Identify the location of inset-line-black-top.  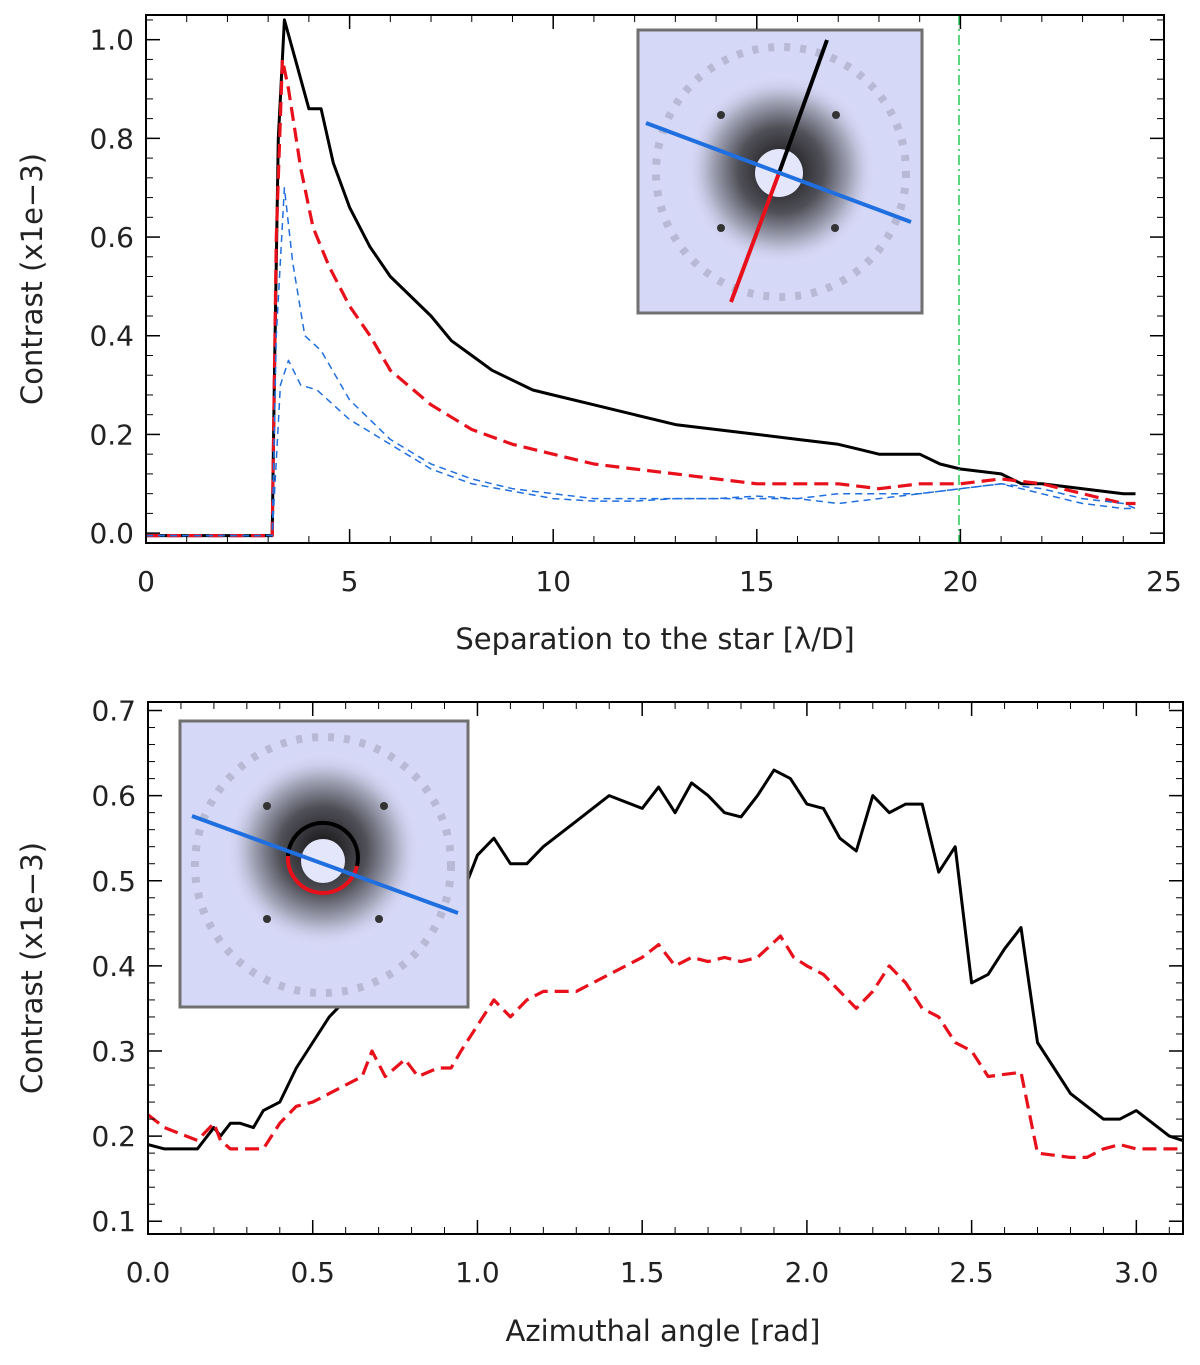
(803, 106).